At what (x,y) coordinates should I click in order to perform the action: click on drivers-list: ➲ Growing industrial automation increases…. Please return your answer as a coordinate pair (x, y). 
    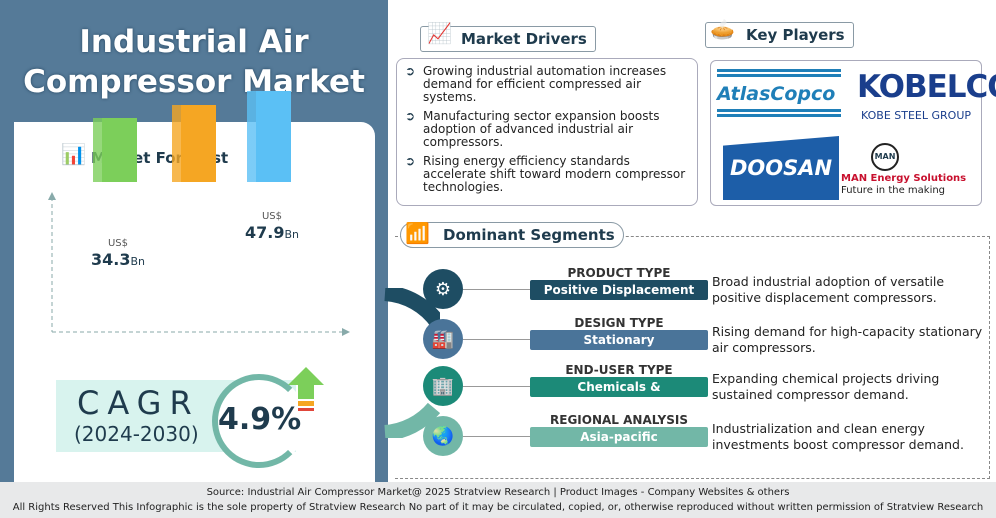
    Looking at the image, I should click on (547, 132).